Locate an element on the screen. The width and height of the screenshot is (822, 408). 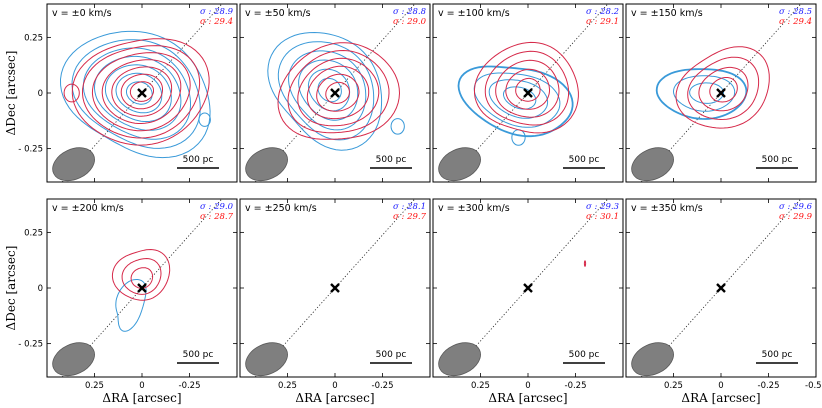
velocity-label: v = ±0 km/s is located at coordinates (82, 13).